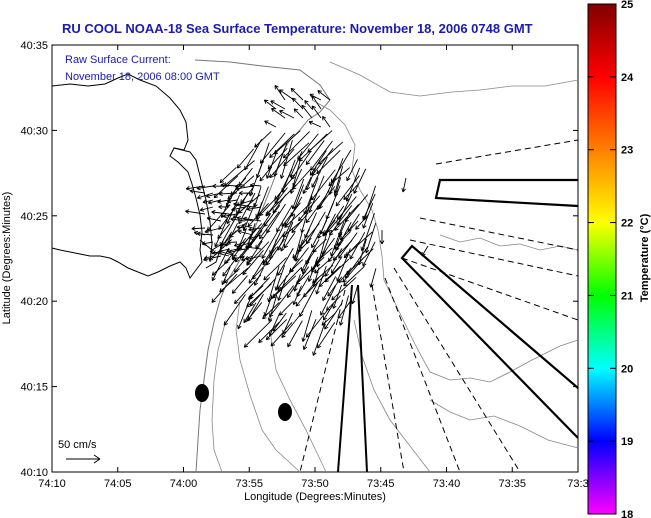 This screenshot has height=518, width=651. I want to click on annotation-line-2: November 18, 2006 08:00 GMT, so click(142, 77).